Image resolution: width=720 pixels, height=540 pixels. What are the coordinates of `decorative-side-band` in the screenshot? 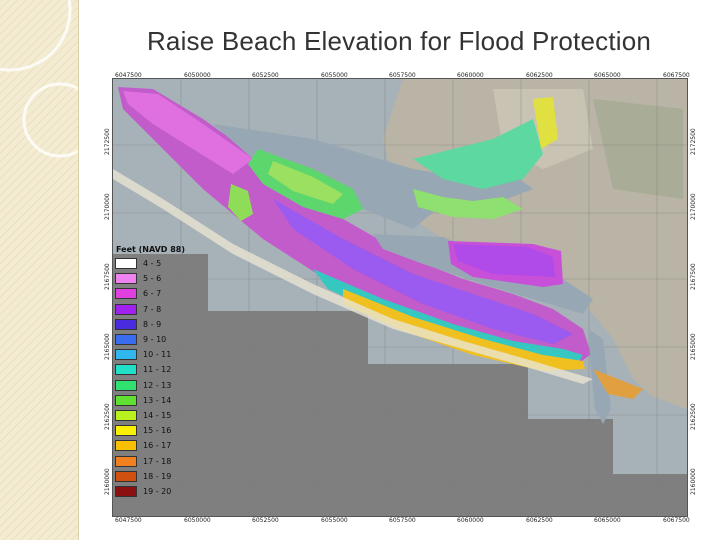 It's located at (39, 270).